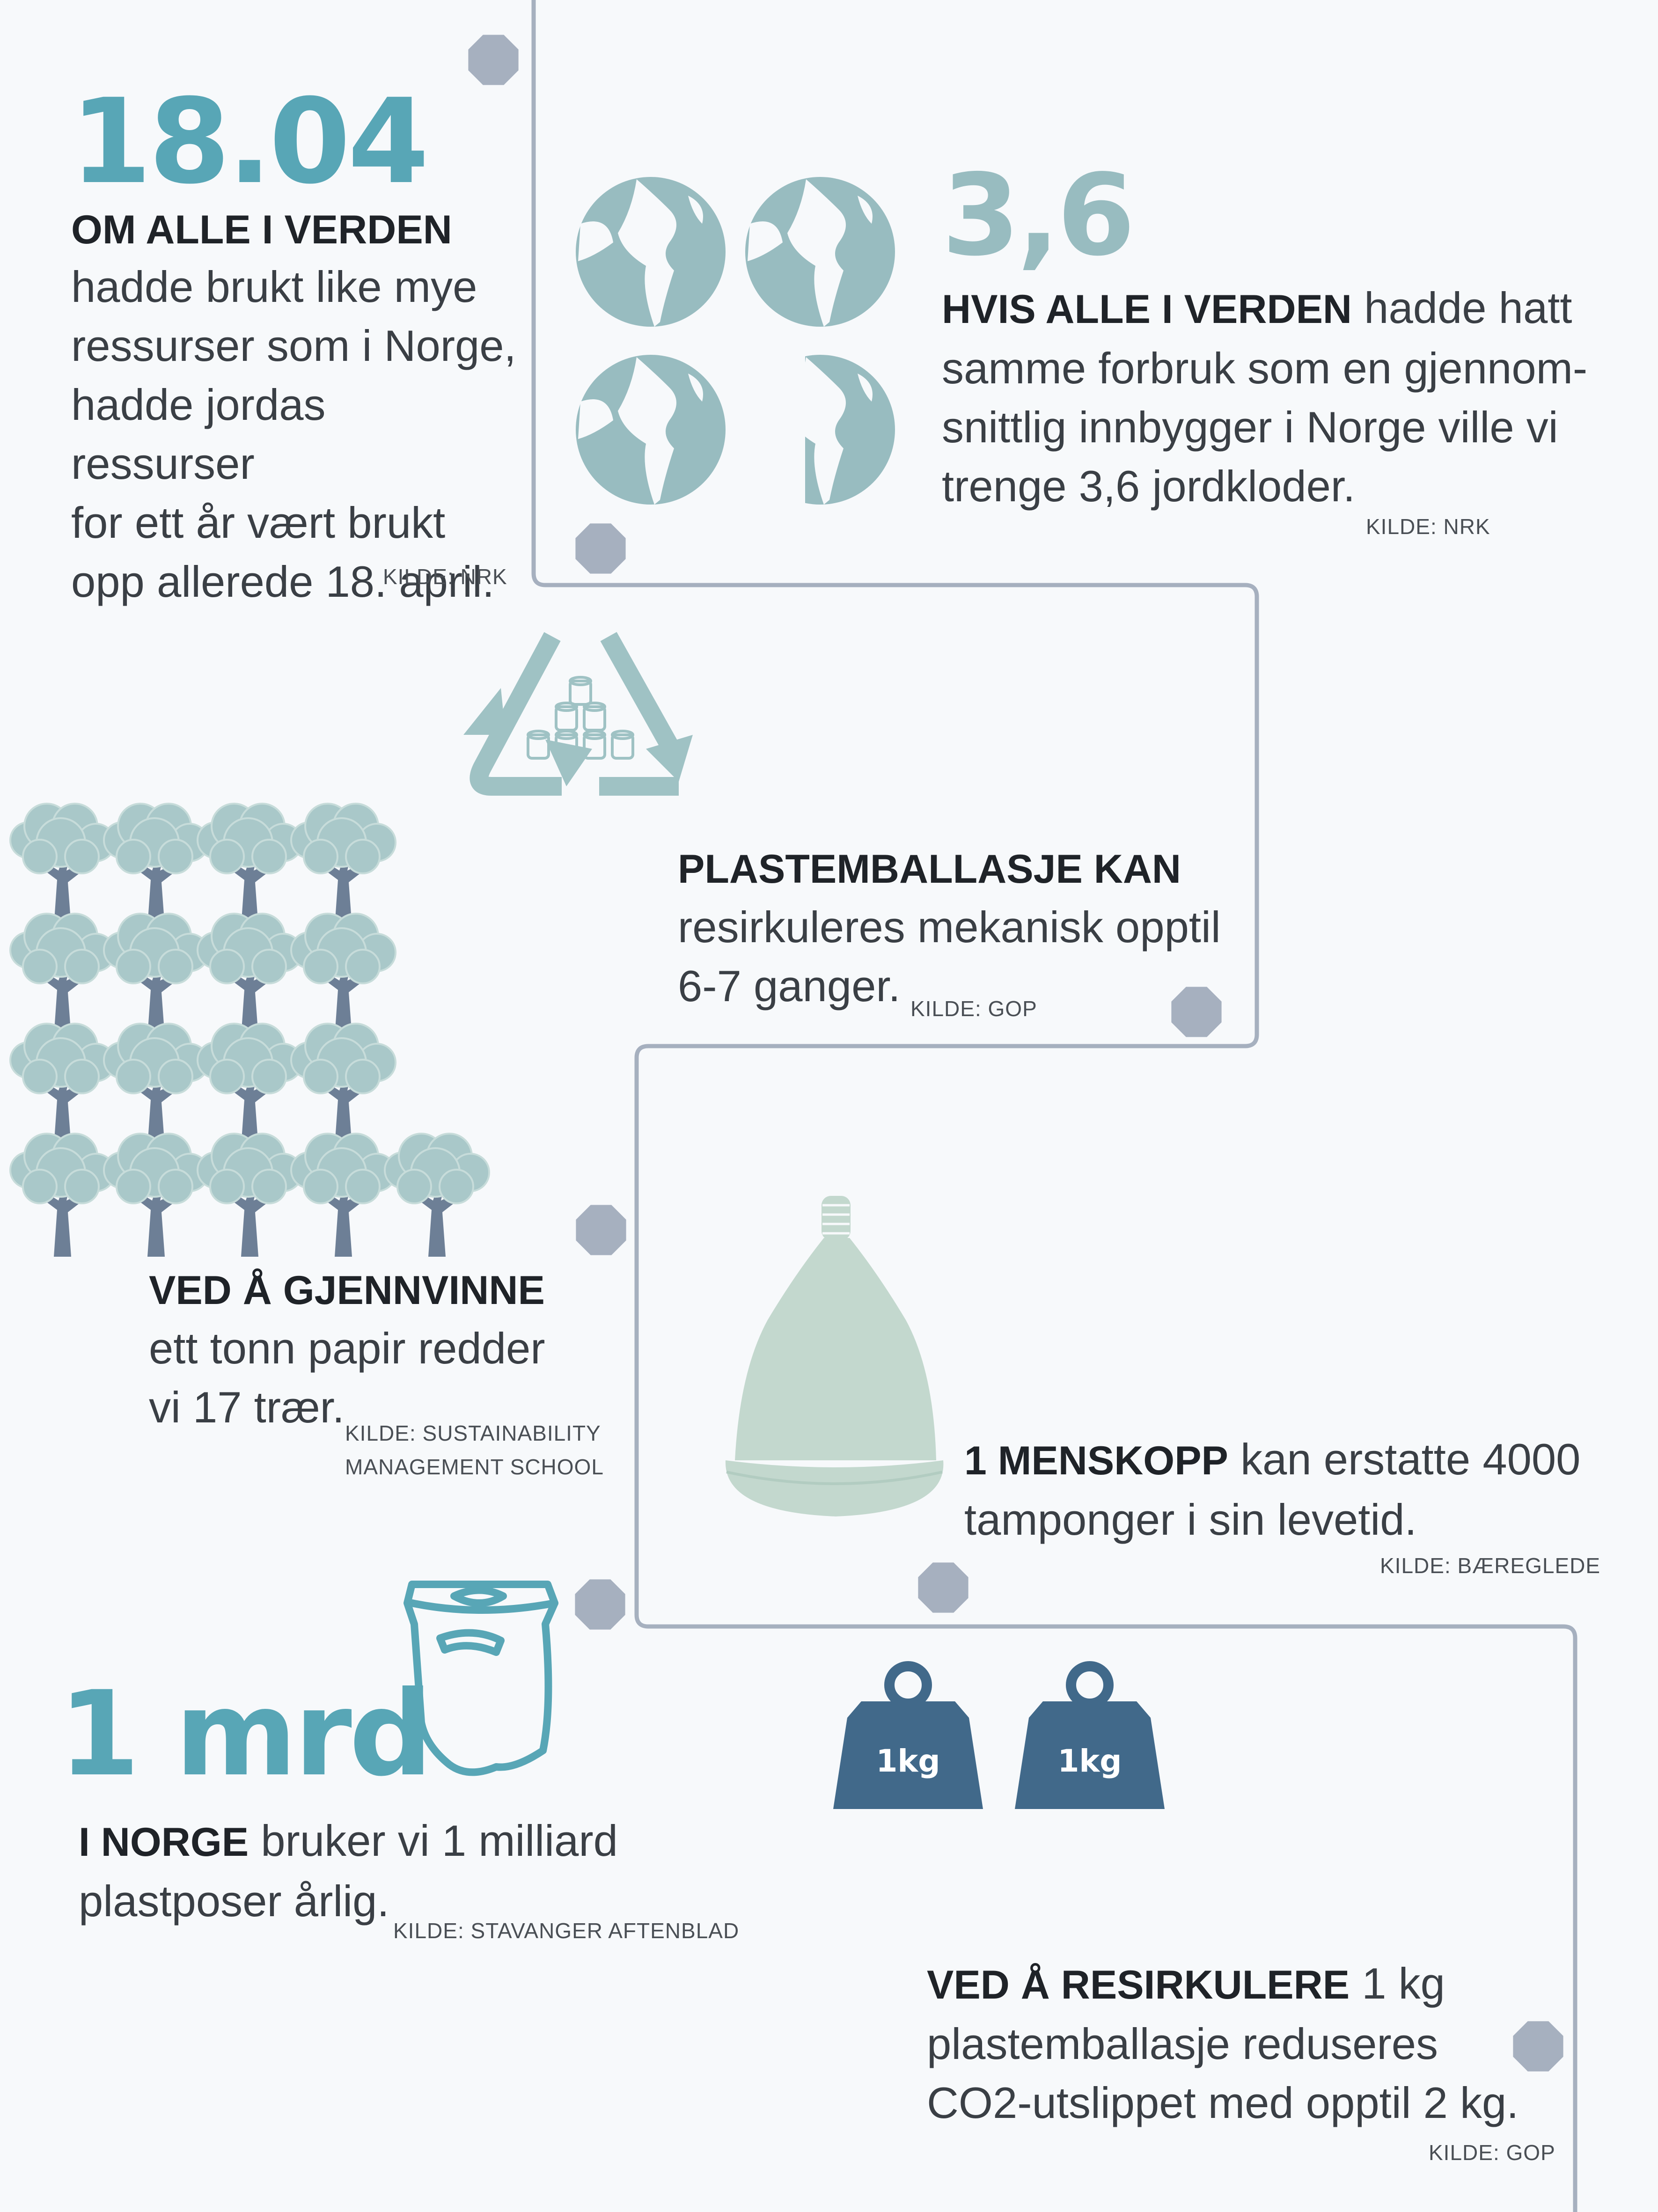  What do you see at coordinates (1397, 1983) in the screenshot?
I see `text-line: 1 kg` at bounding box center [1397, 1983].